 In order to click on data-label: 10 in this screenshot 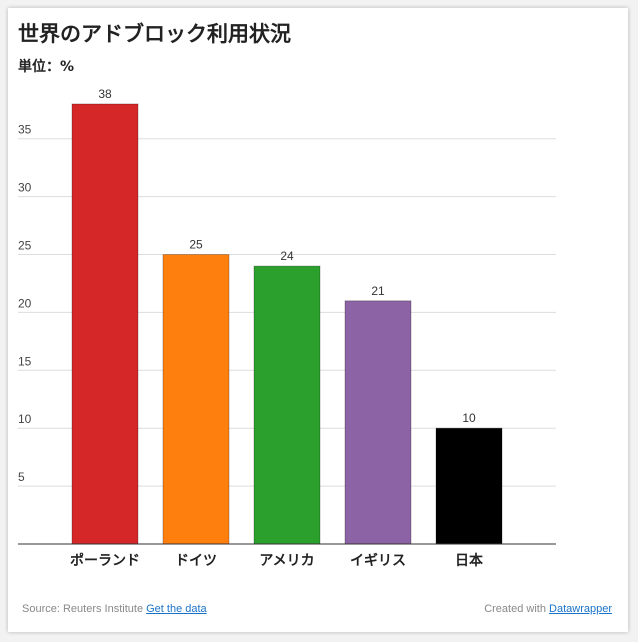, I will do `click(469, 418)`.